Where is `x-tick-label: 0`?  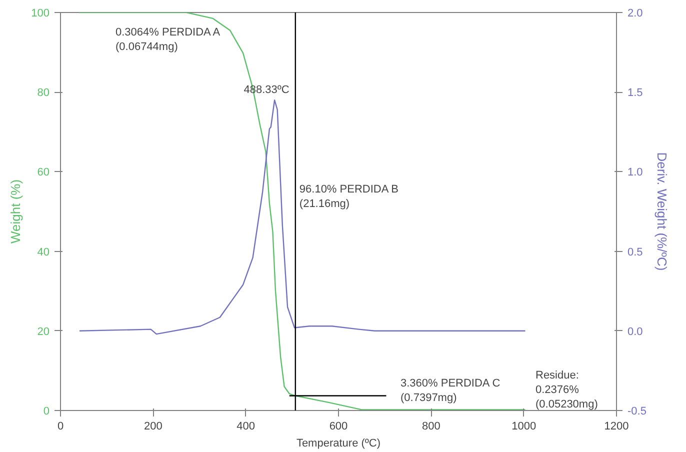 x-tick-label: 0 is located at coordinates (60, 426).